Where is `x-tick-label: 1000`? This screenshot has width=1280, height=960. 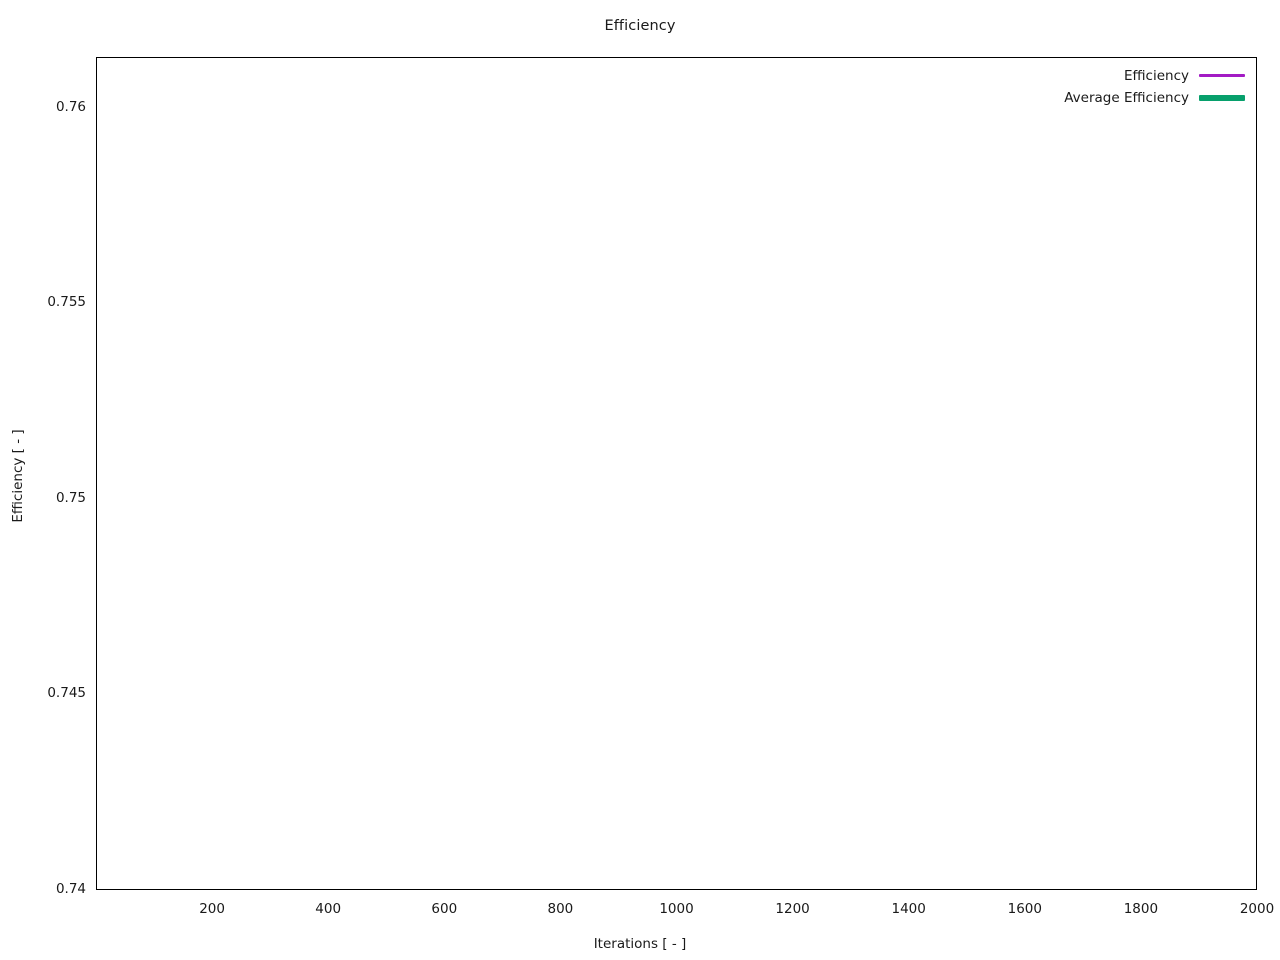
x-tick-label: 1000 is located at coordinates (676, 909).